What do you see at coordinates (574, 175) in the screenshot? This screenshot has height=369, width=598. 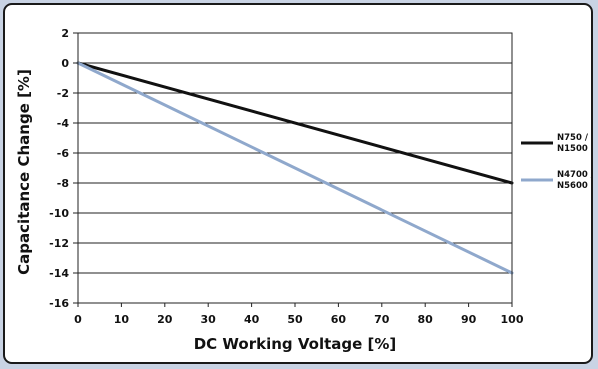 I see `legend-label-2: N4700 /` at bounding box center [574, 175].